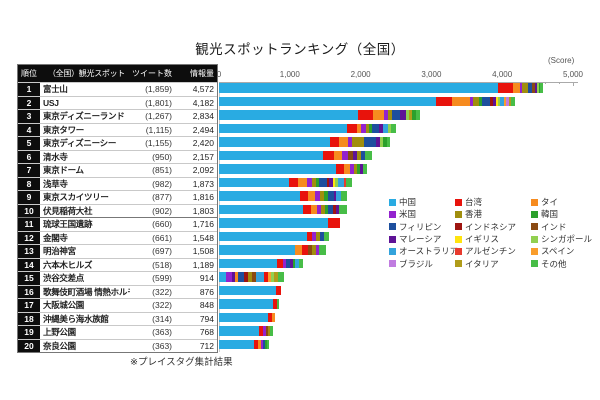  I want to click on spot-cell: 東京ディズニーシー, so click(80, 143).